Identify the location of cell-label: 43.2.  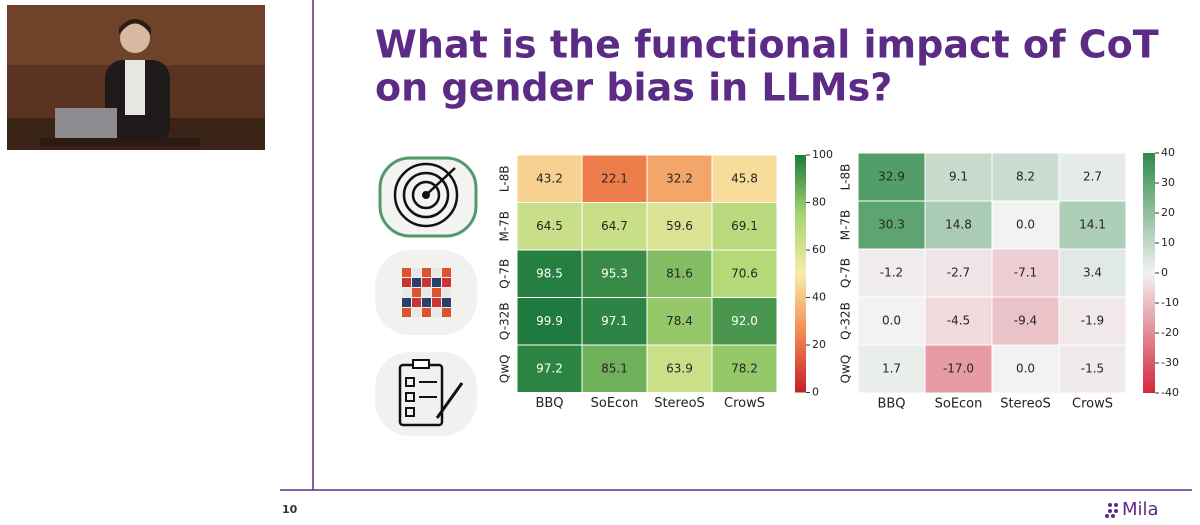
(549, 178).